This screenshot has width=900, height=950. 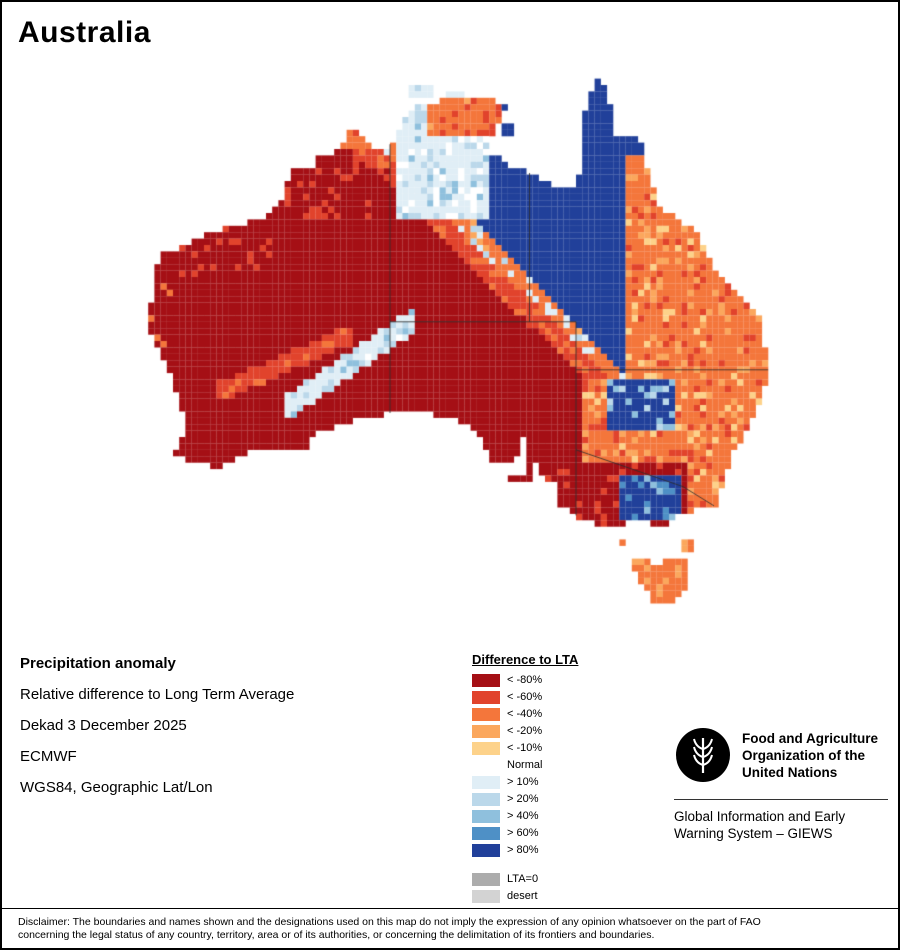 I want to click on legend-label: < -40%, so click(x=525, y=714).